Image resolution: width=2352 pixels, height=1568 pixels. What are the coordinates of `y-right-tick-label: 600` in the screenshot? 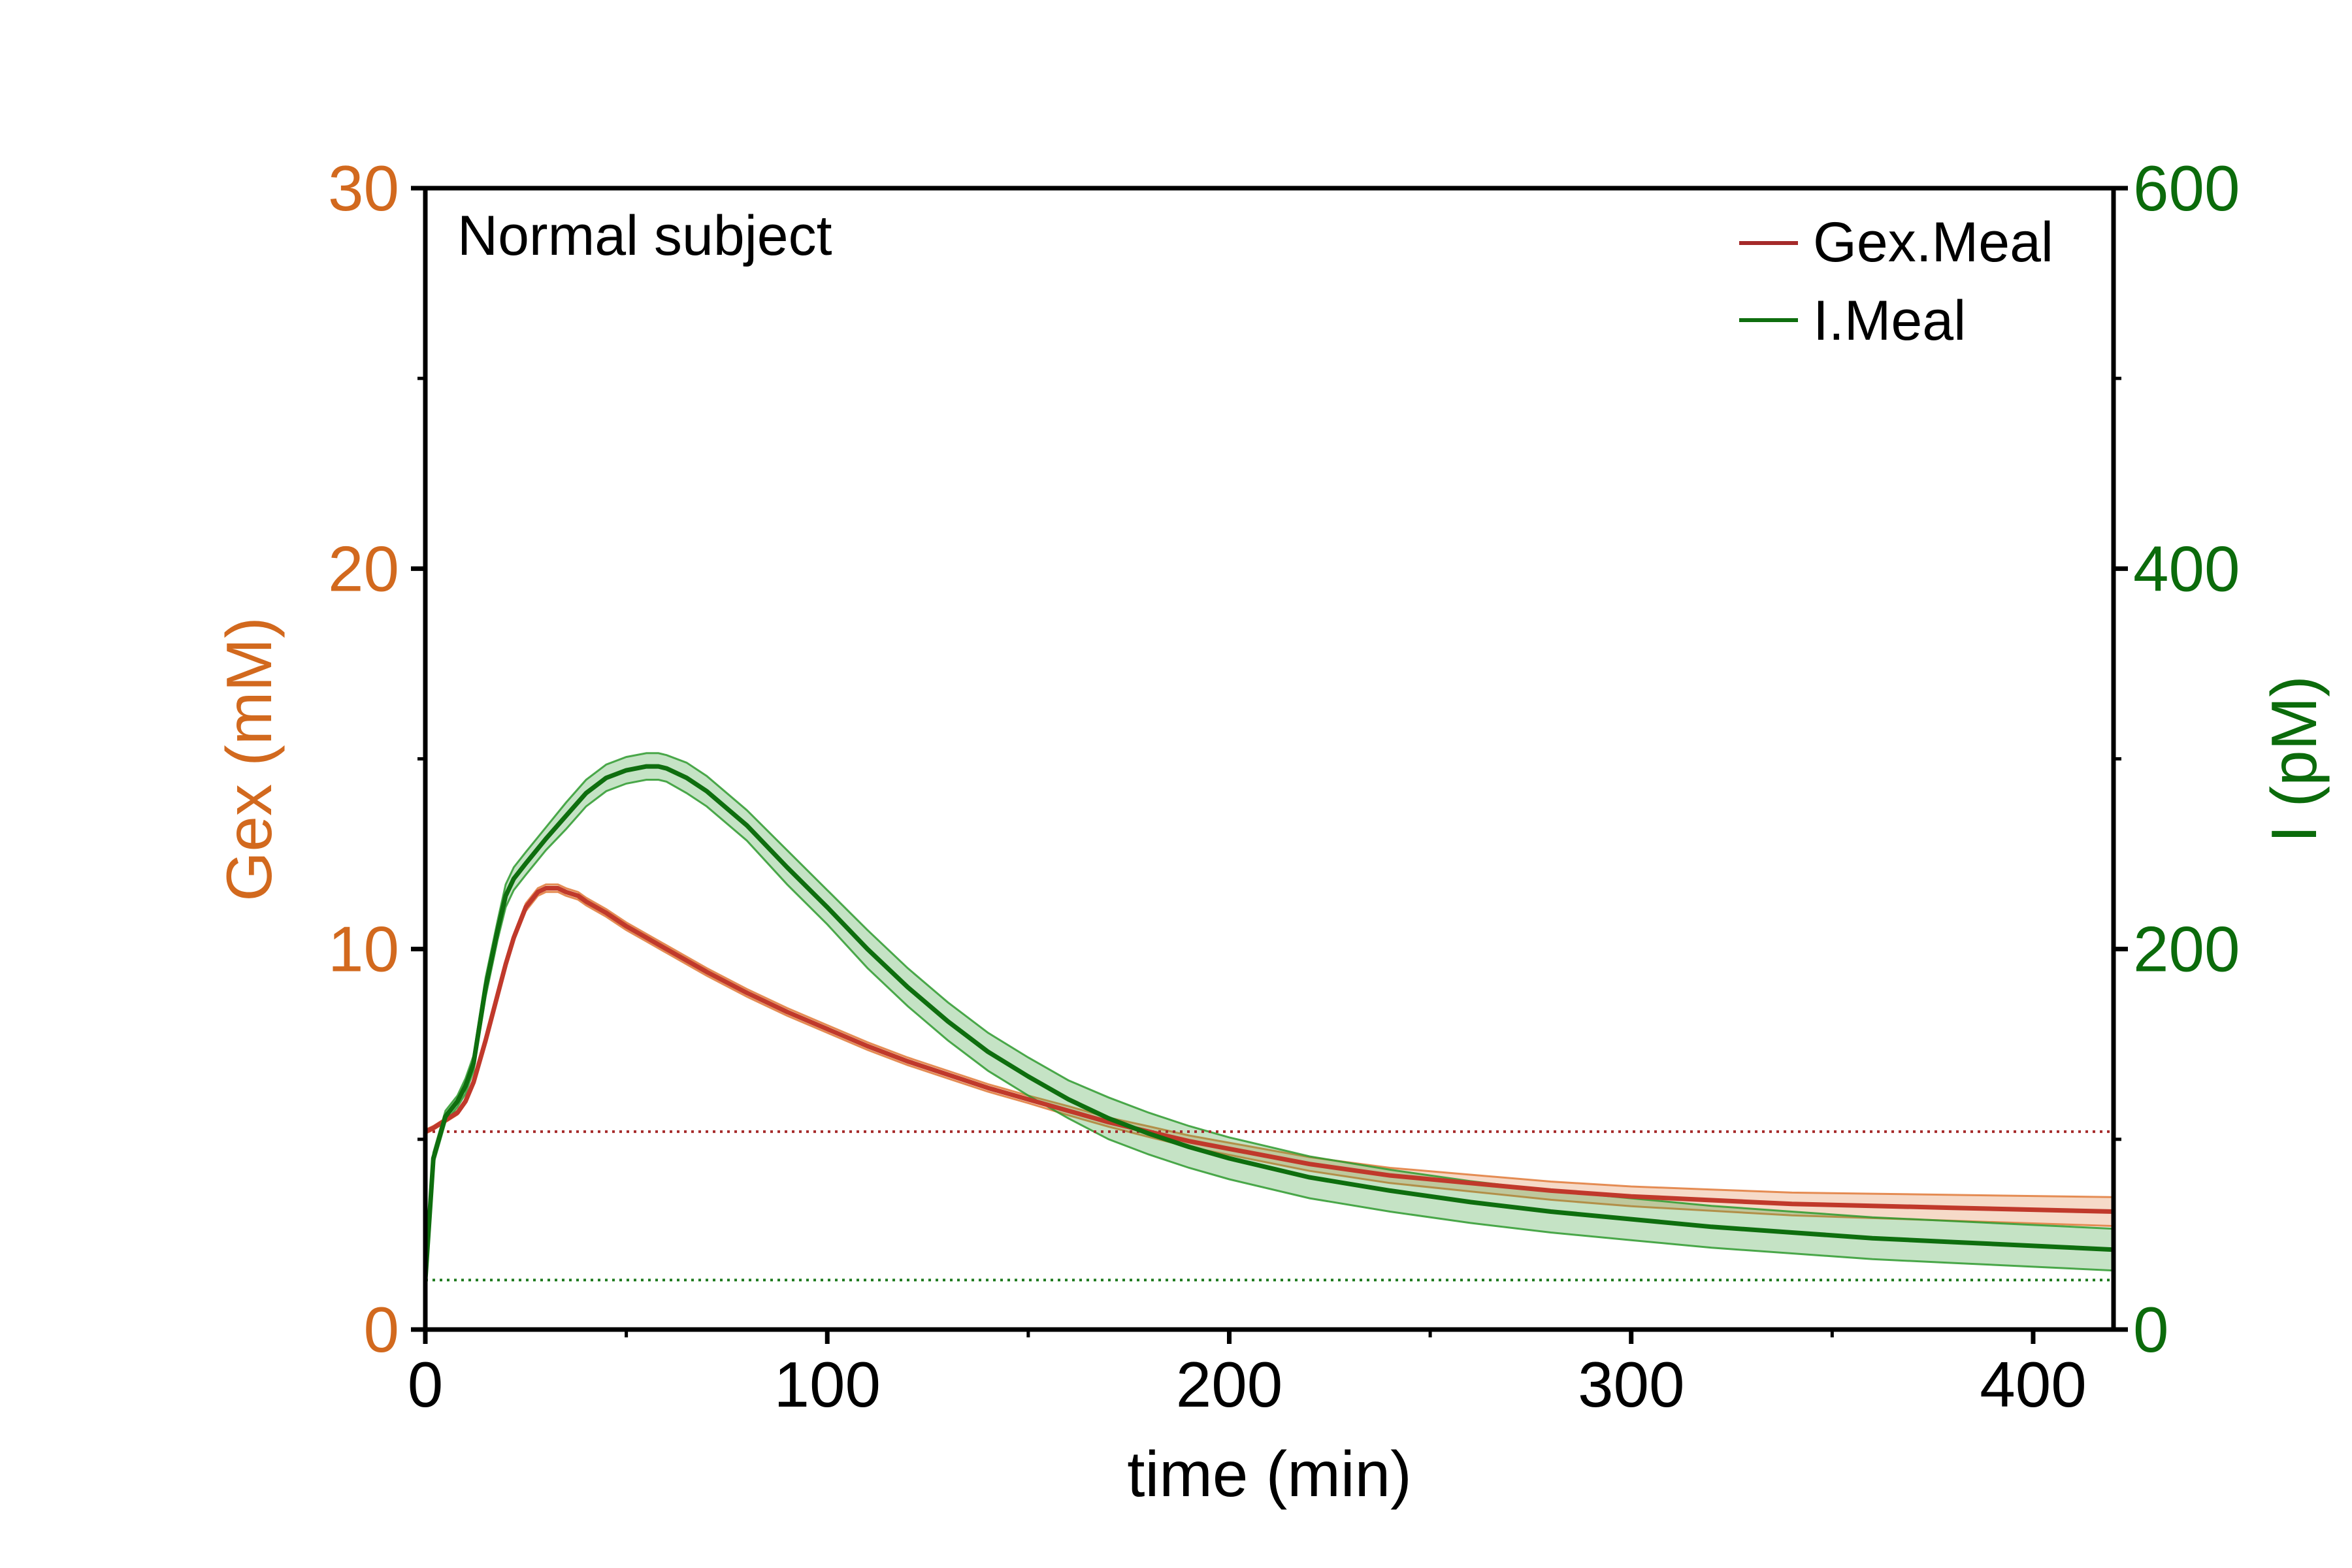 It's located at (2186, 188).